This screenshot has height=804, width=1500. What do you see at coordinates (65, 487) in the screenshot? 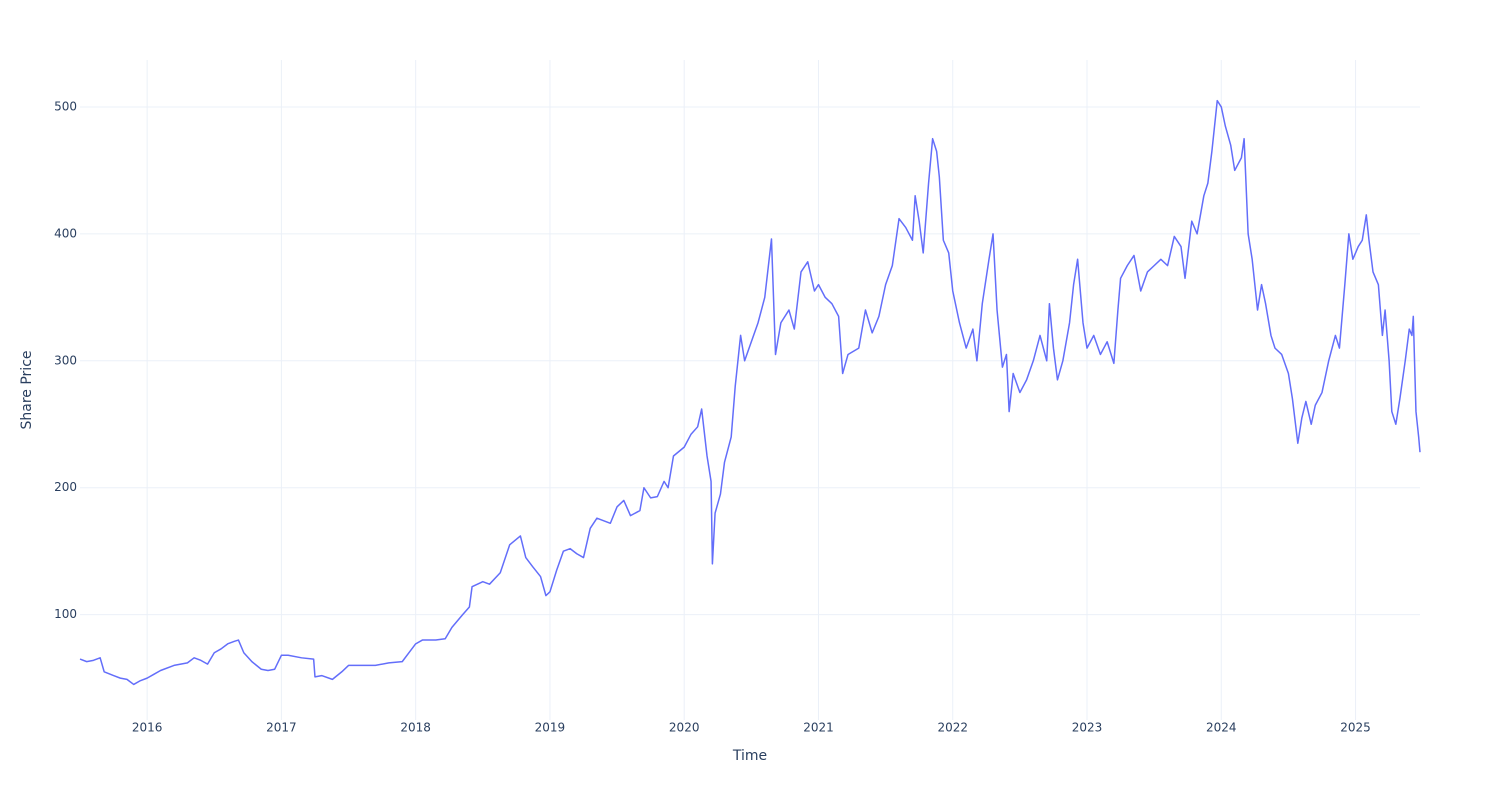
I see `y-tick-label: 200` at bounding box center [65, 487].